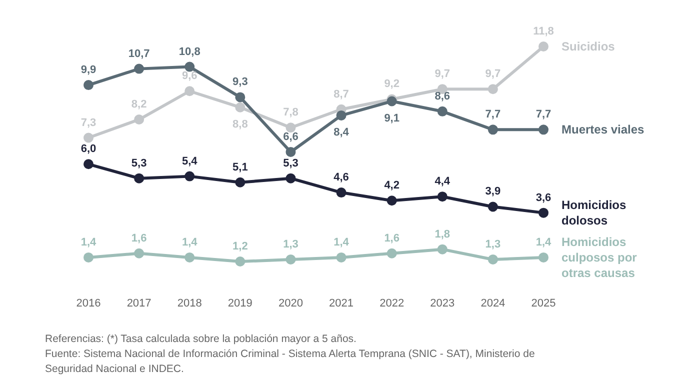 The width and height of the screenshot is (689, 387). Describe the element at coordinates (240, 304) in the screenshot. I see `x-tick-label: 2019` at that location.